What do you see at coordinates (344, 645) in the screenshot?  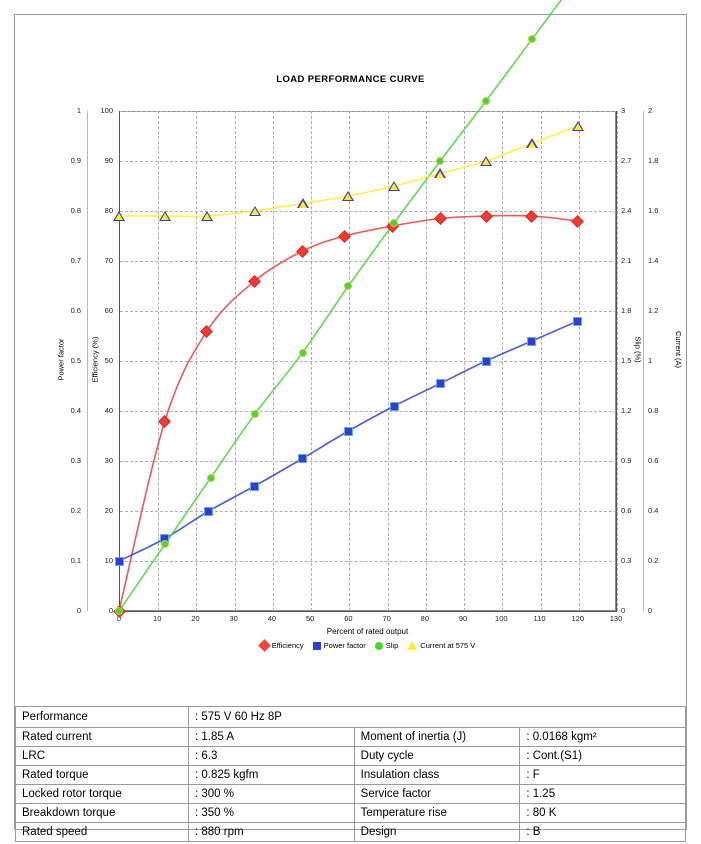 I see `legend-label-power-factor: Power factor` at bounding box center [344, 645].